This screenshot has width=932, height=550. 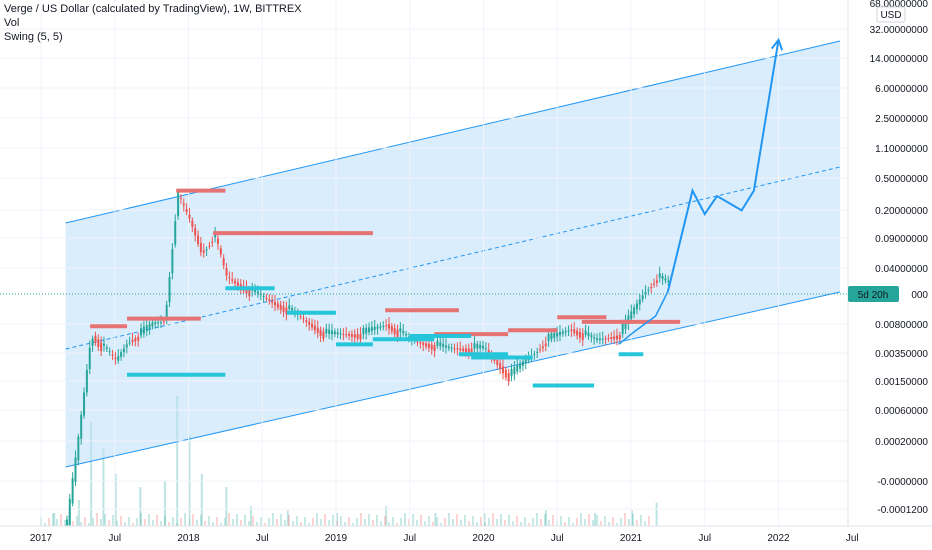 What do you see at coordinates (901, 325) in the screenshot?
I see `price-tick-label: 0.00800000` at bounding box center [901, 325].